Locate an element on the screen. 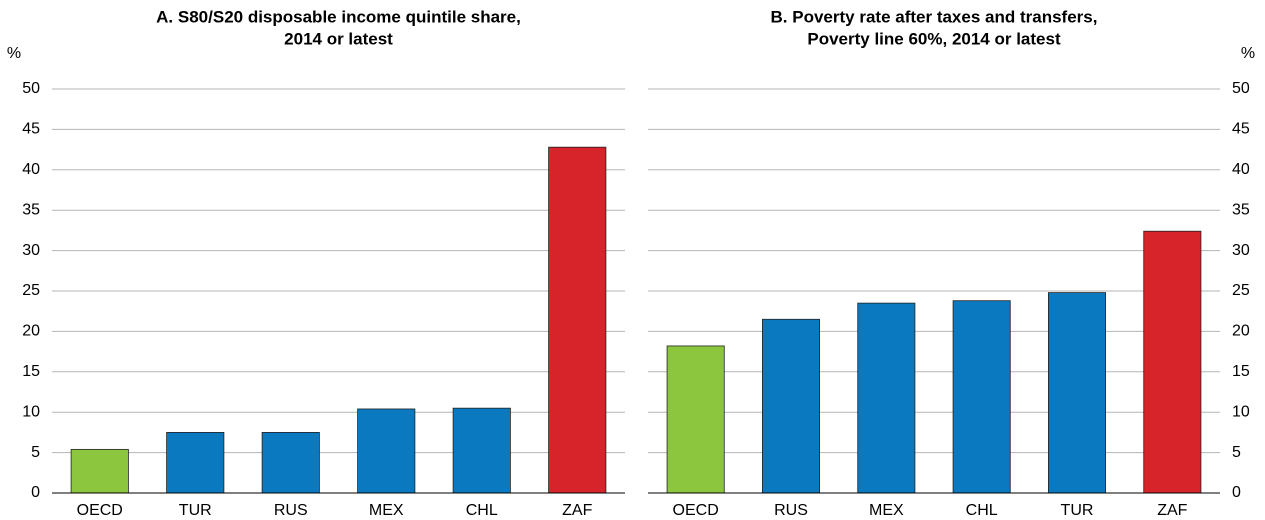  chart-title: Poverty line 60%, 2014 or latest is located at coordinates (934, 38).